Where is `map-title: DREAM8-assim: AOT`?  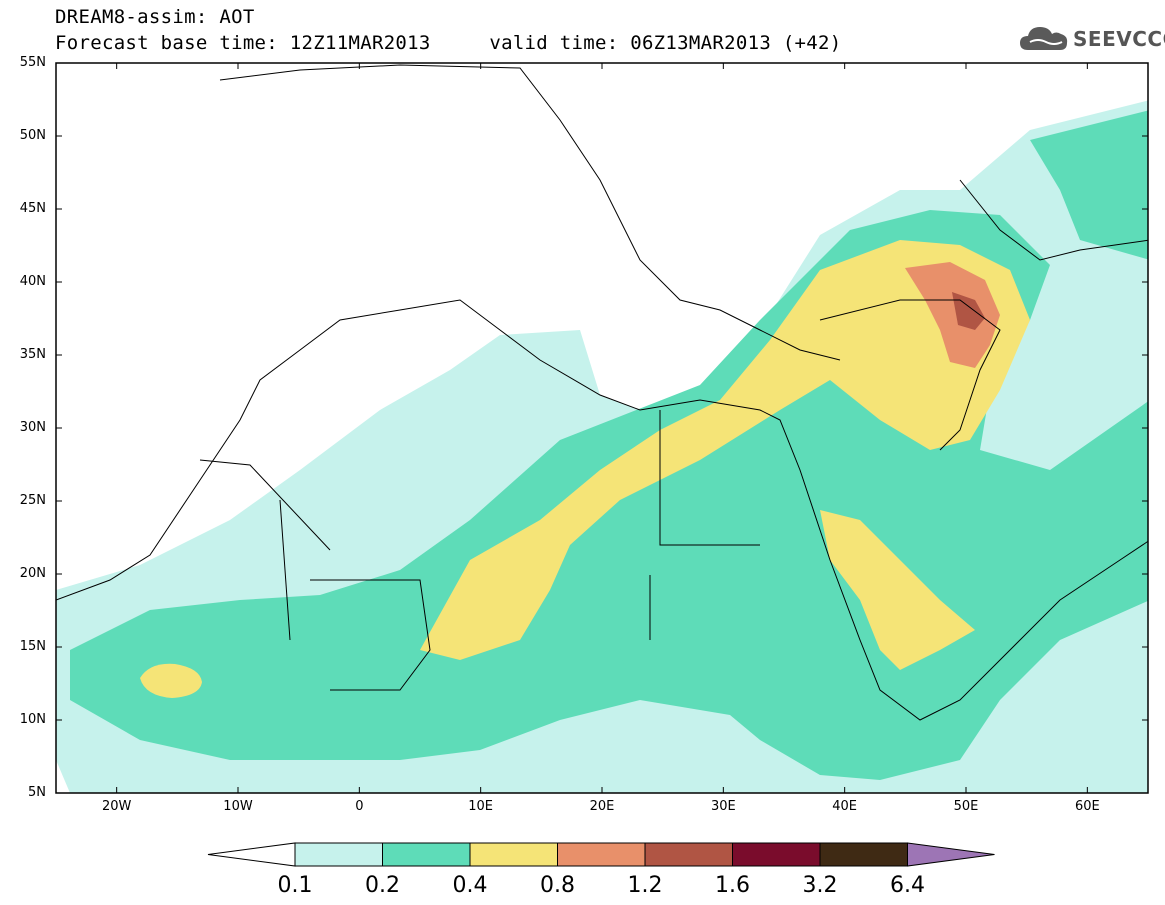 map-title: DREAM8-assim: AOT is located at coordinates (155, 17).